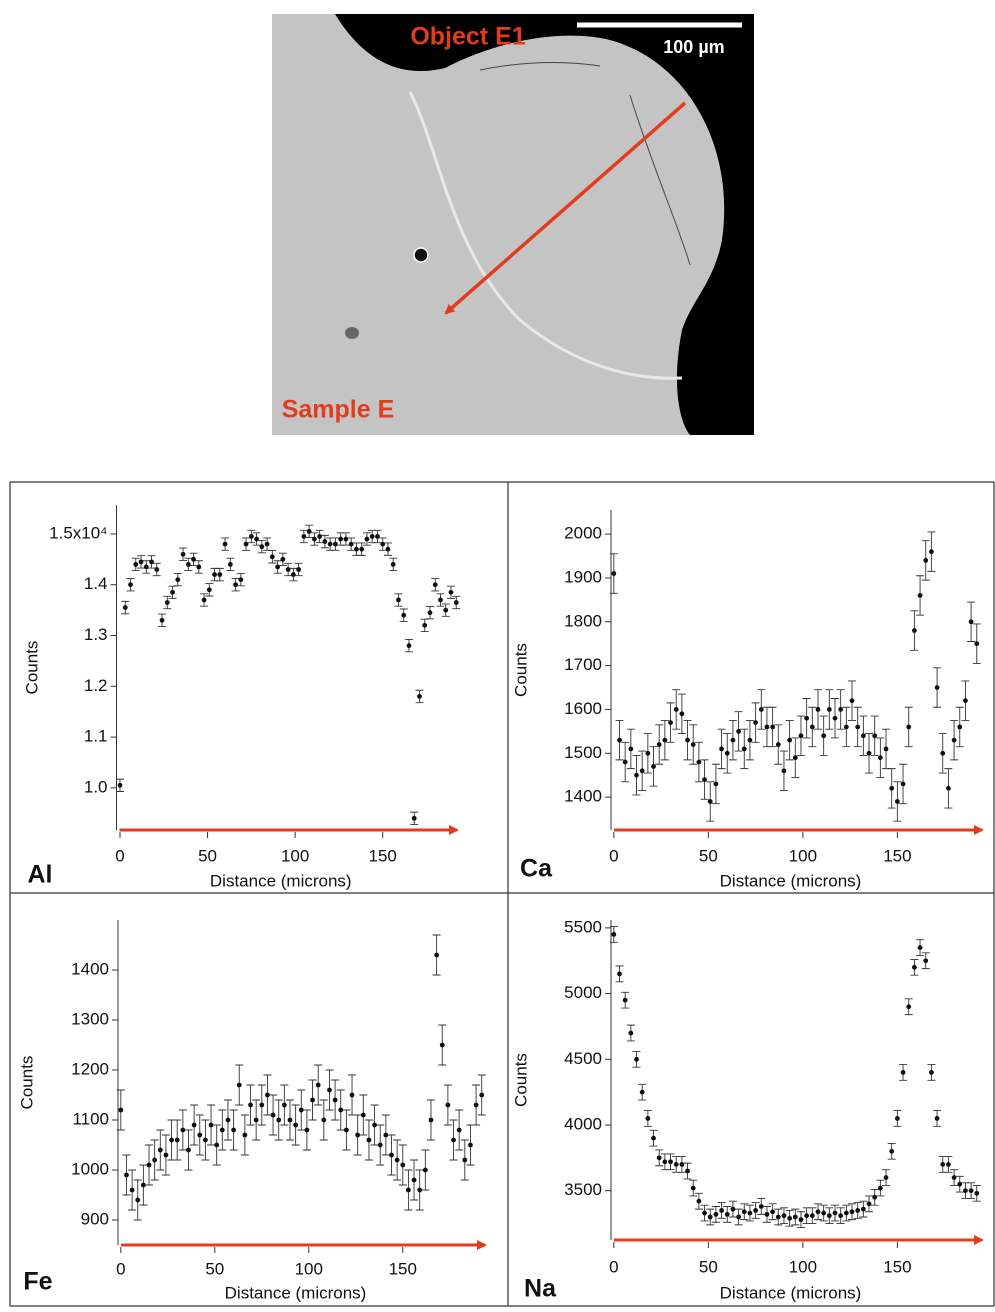 The height and width of the screenshot is (1312, 995). Describe the element at coordinates (383, 855) in the screenshot. I see `x-tick-label: 150` at that location.